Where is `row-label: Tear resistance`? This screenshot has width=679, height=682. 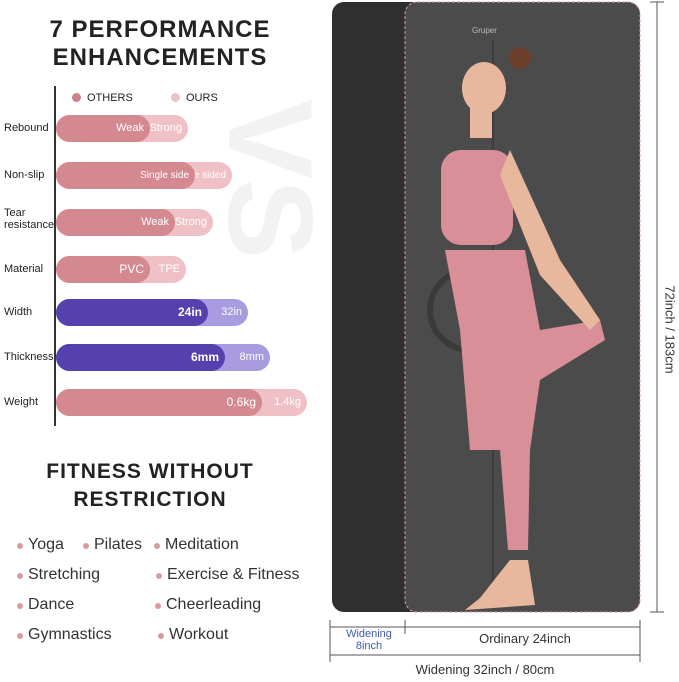 row-label: Tear resistance is located at coordinates (29, 219).